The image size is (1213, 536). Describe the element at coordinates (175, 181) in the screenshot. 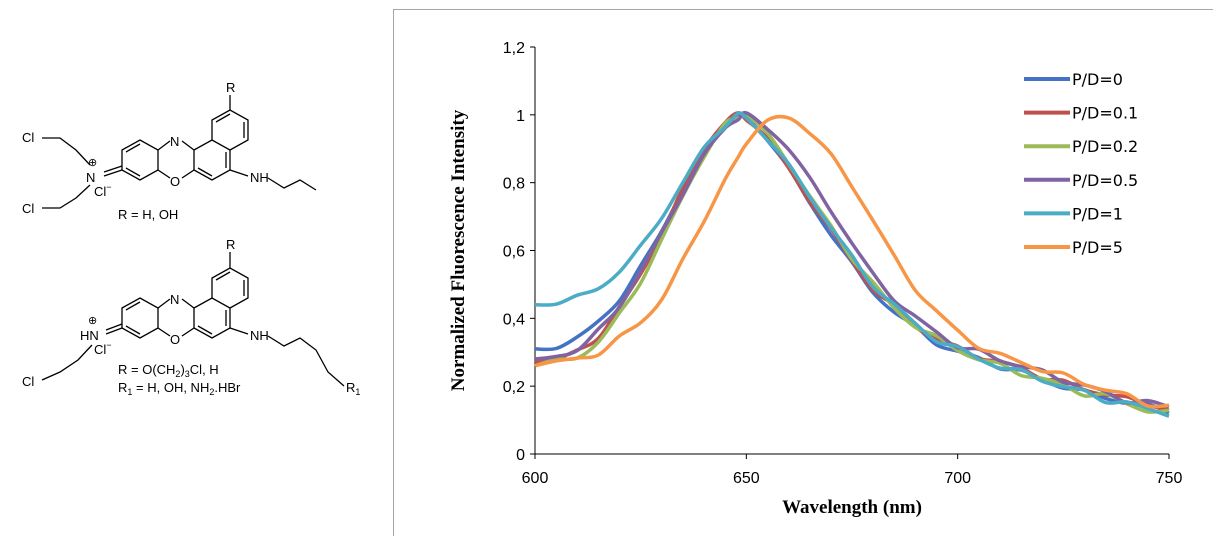

I see `top-ring-o: O` at that location.